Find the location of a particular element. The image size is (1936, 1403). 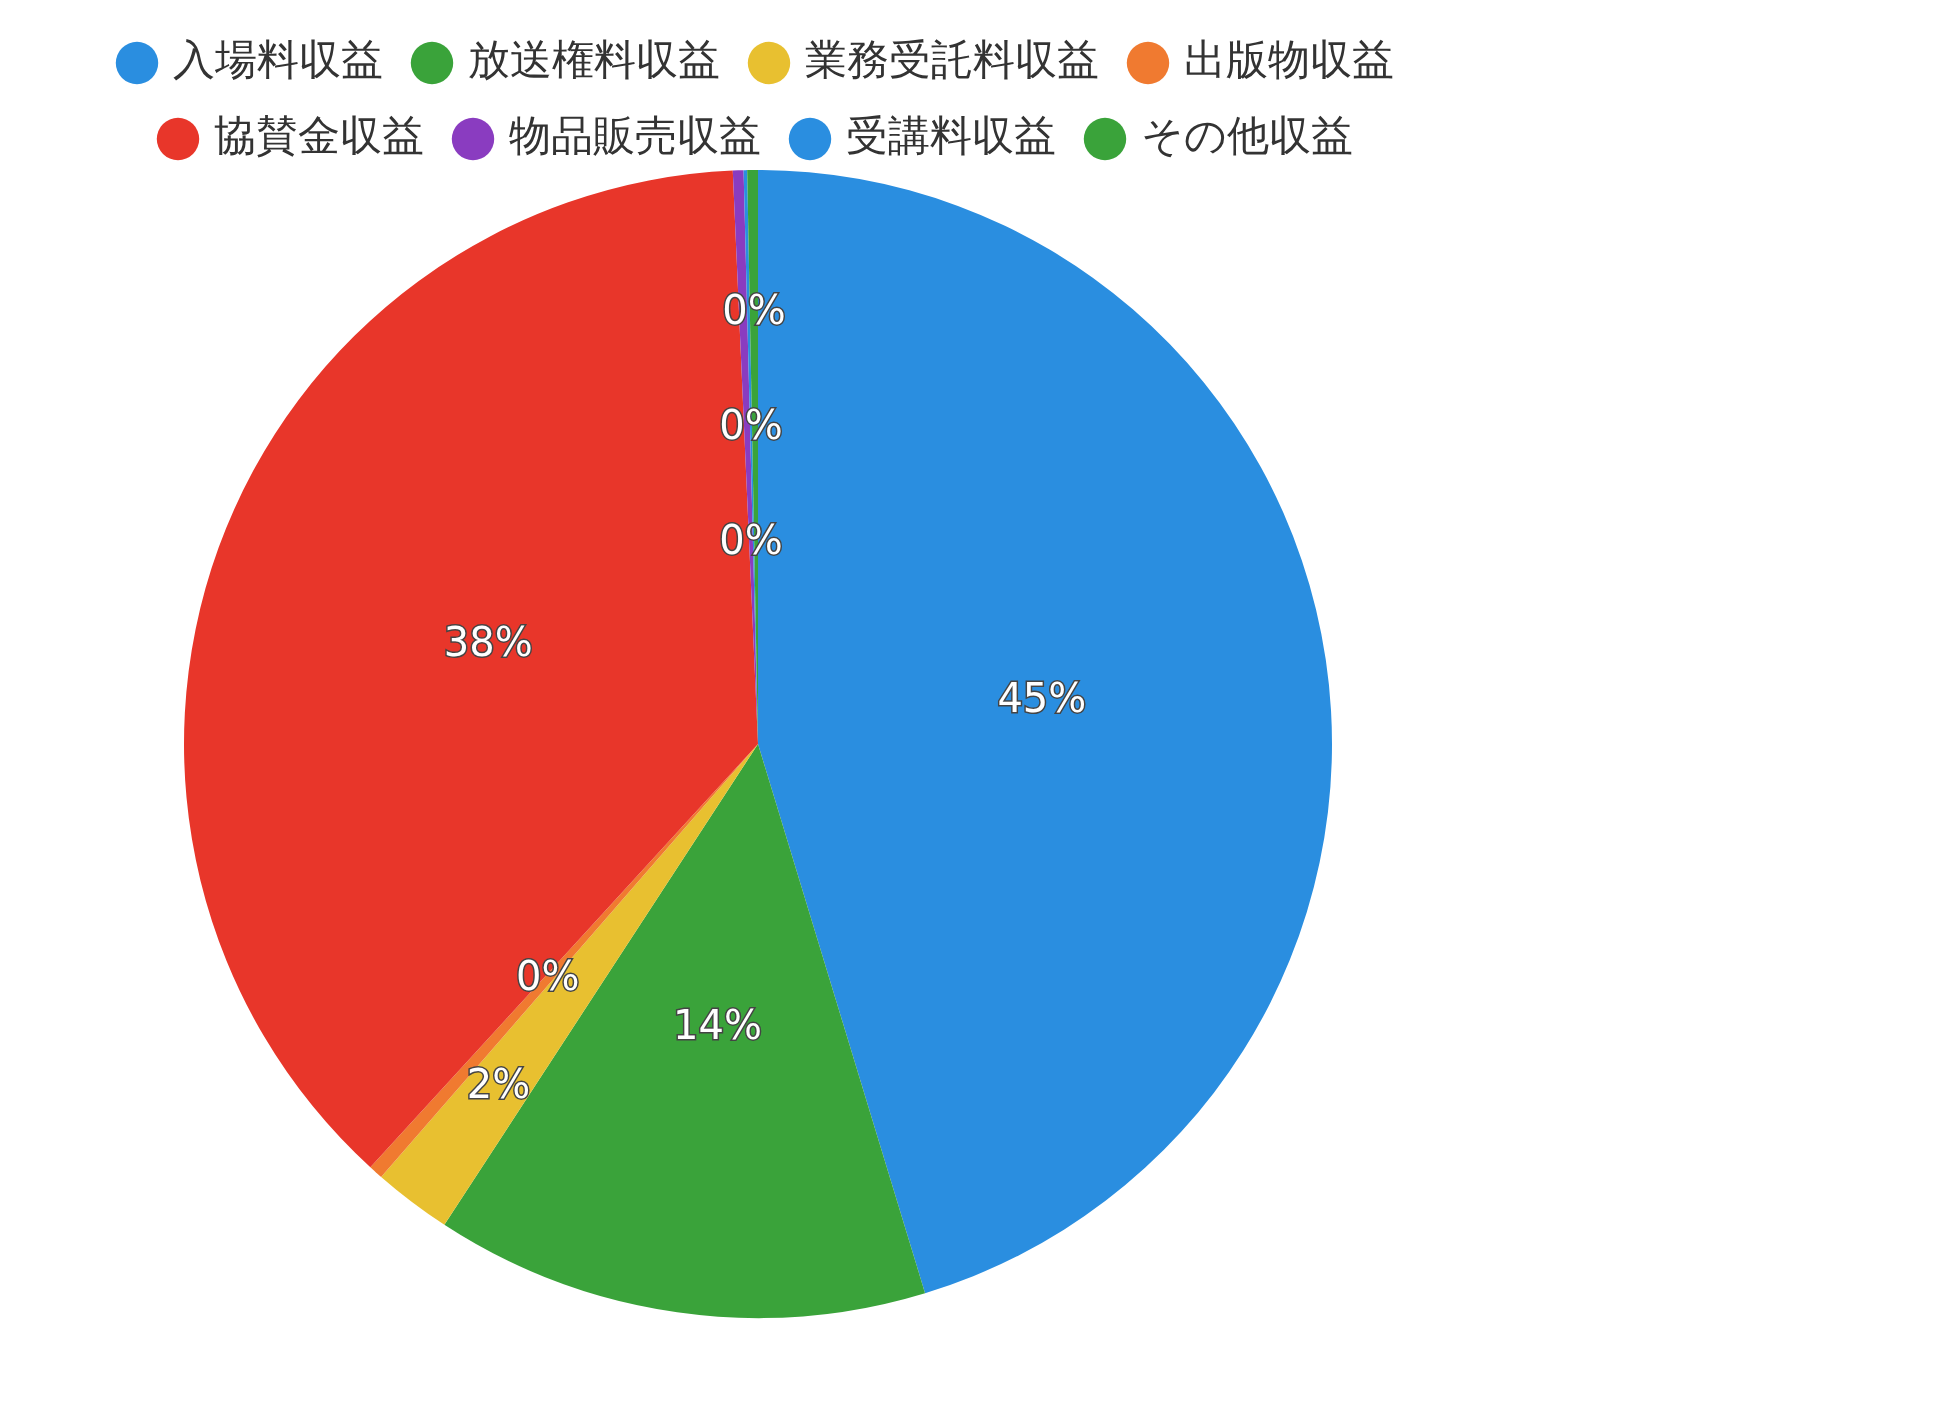

legend-label: 協賛金収益 is located at coordinates (319, 135).